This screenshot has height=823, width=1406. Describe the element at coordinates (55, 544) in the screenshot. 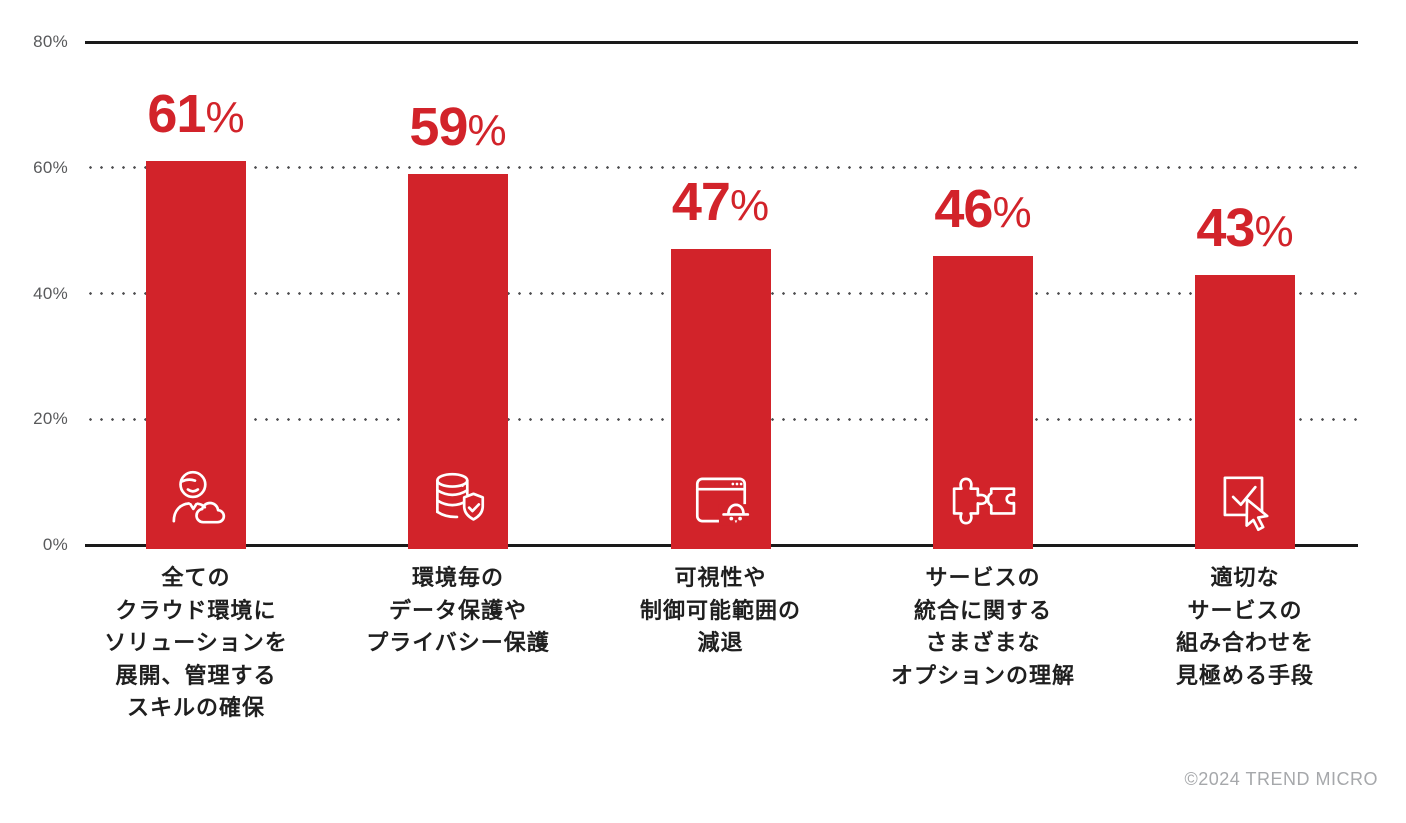

I see `y-tick-label: 0%` at that location.